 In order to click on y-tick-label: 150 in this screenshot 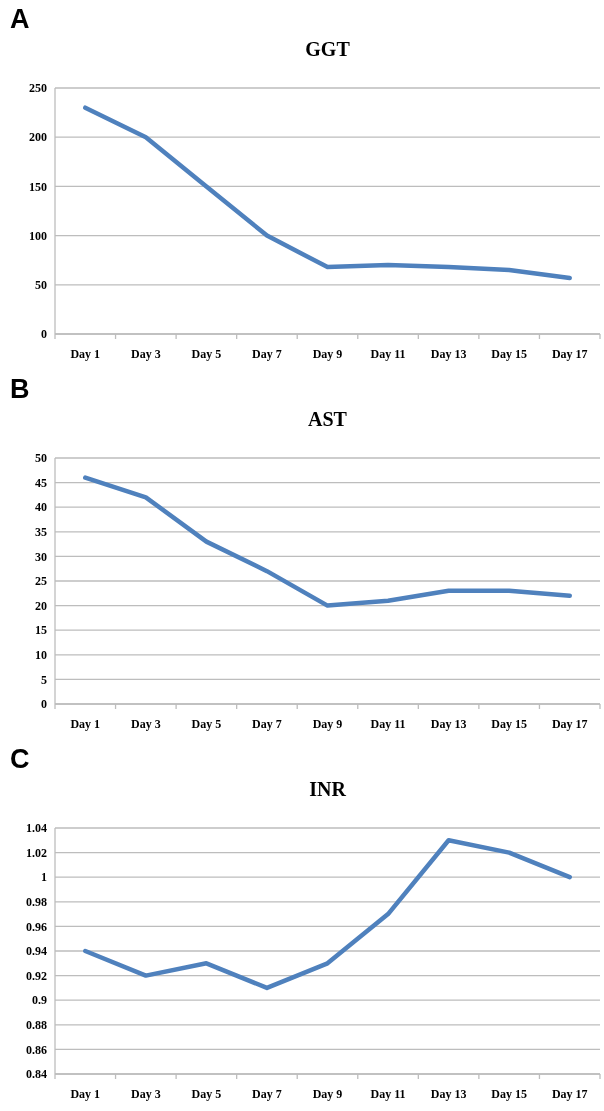, I will do `click(38, 186)`.